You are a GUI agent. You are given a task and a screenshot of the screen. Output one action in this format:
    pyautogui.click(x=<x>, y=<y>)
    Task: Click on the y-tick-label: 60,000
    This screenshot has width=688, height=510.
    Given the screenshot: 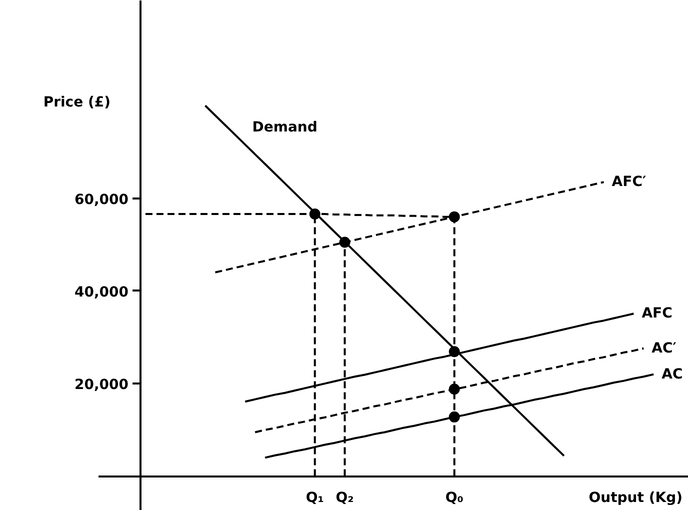 What is the action you would take?
    pyautogui.click(x=101, y=200)
    